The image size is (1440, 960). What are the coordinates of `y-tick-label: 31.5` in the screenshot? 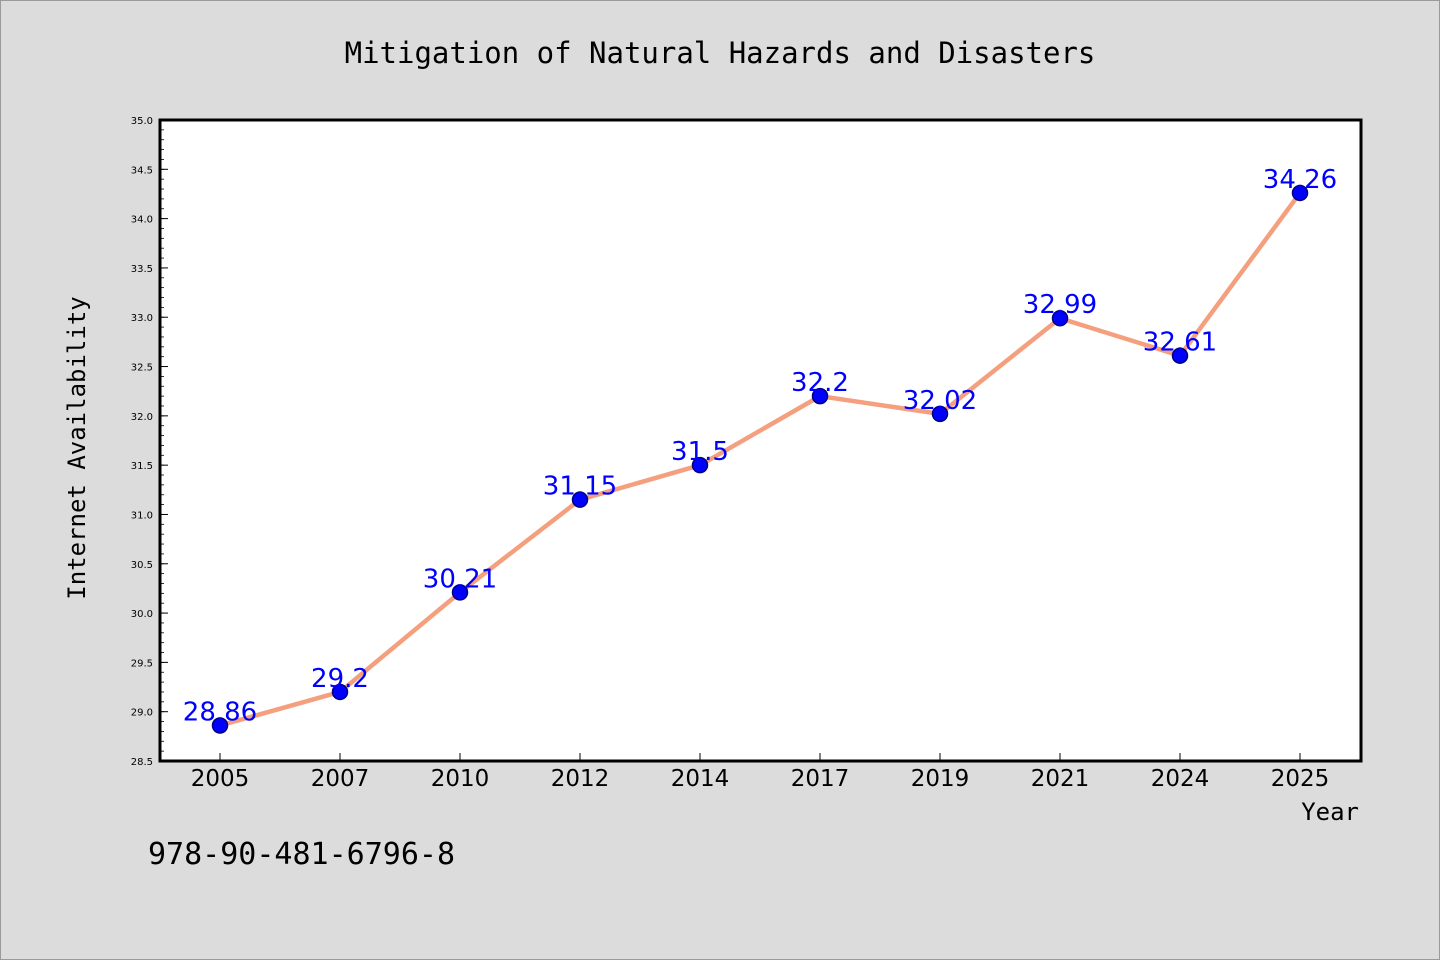 It's located at (142, 466).